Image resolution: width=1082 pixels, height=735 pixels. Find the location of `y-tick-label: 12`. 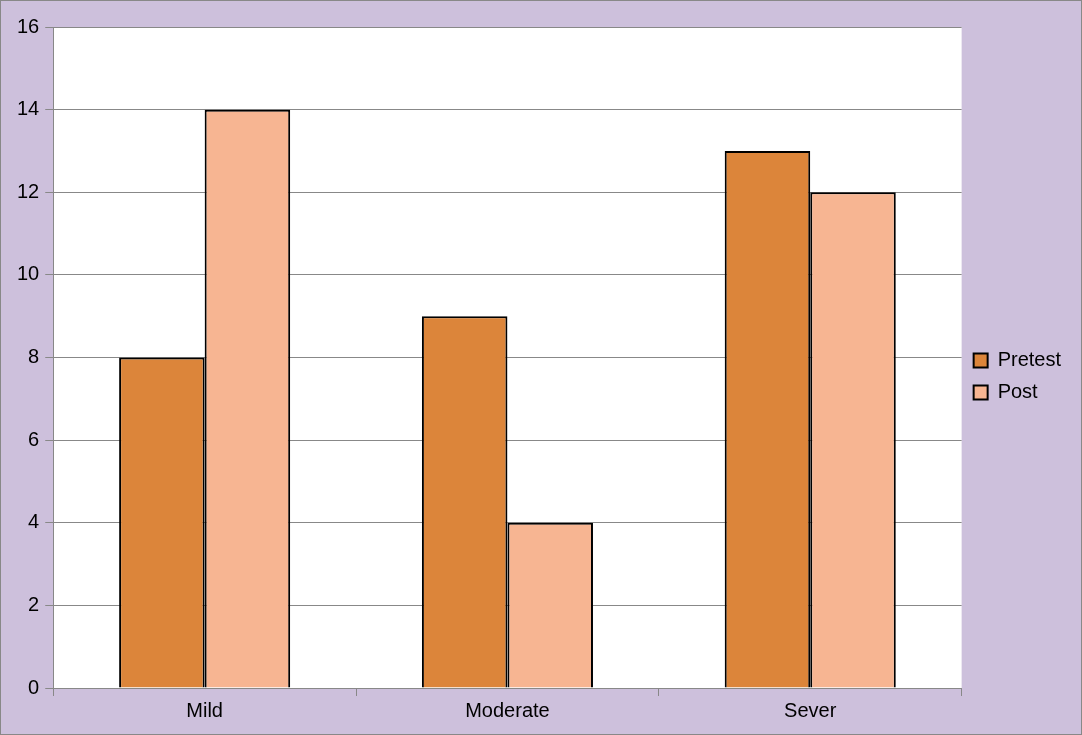

y-tick-label: 12 is located at coordinates (28, 190).